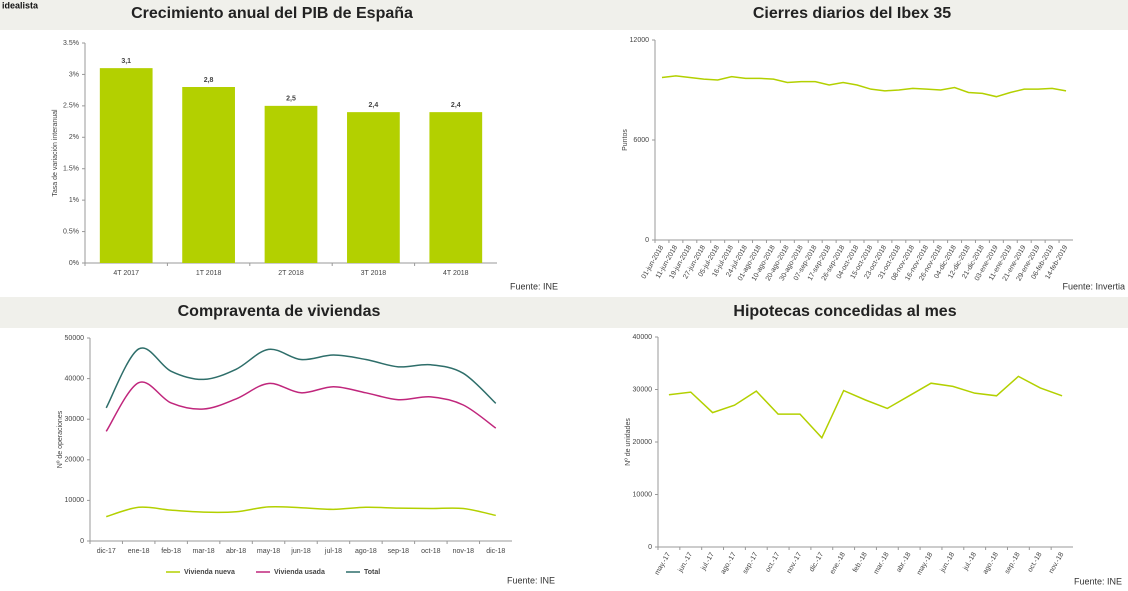  What do you see at coordinates (272, 13) in the screenshot?
I see `chart-title: Crecimiento anual del PIB de España` at bounding box center [272, 13].